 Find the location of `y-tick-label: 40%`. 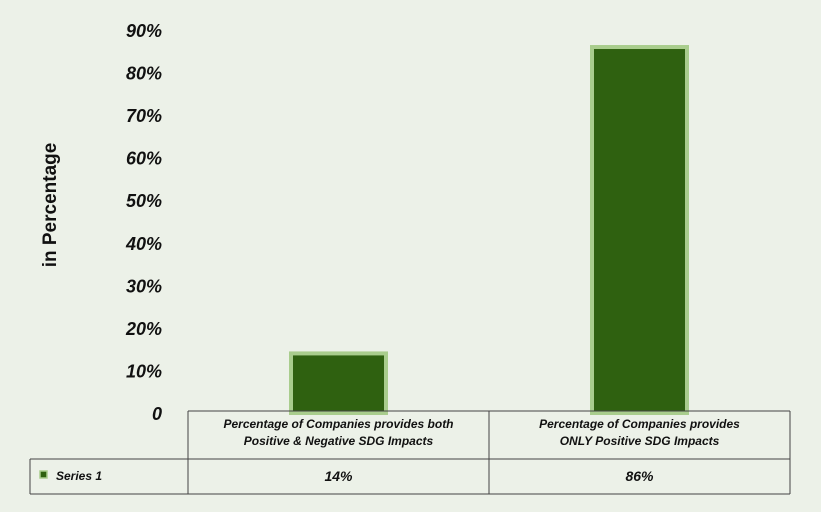

y-tick-label: 40% is located at coordinates (143, 244).